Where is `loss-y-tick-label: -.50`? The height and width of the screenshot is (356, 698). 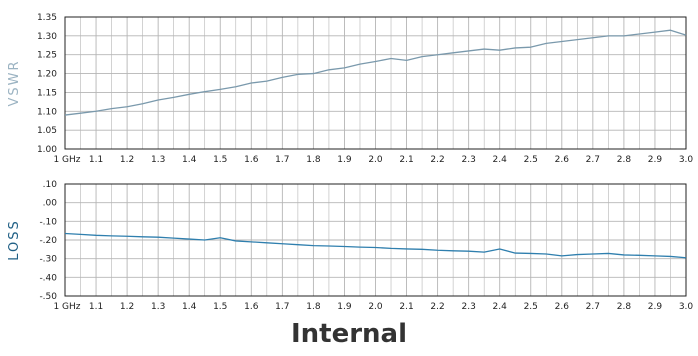 loss-y-tick-label: -.50 is located at coordinates (48, 297).